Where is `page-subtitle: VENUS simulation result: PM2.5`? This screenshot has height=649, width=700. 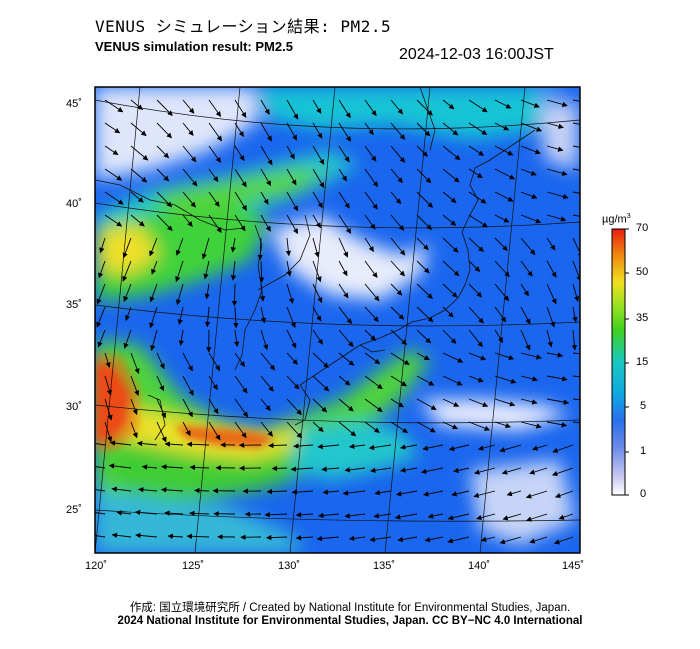
page-subtitle: VENUS simulation result: PM2.5 is located at coordinates (194, 46).